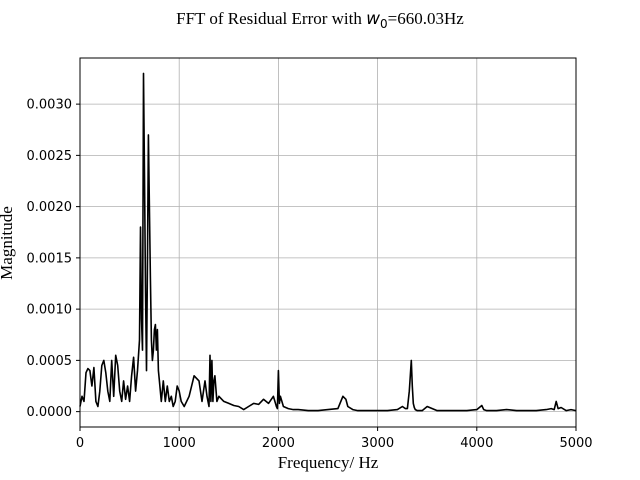 The height and width of the screenshot is (480, 640). I want to click on y-tick-label: 0.0005, so click(50, 361).